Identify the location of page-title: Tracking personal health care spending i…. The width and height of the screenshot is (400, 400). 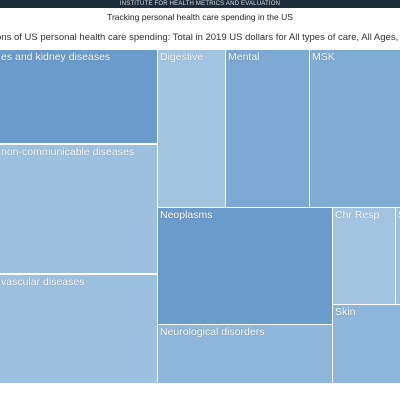
(200, 17).